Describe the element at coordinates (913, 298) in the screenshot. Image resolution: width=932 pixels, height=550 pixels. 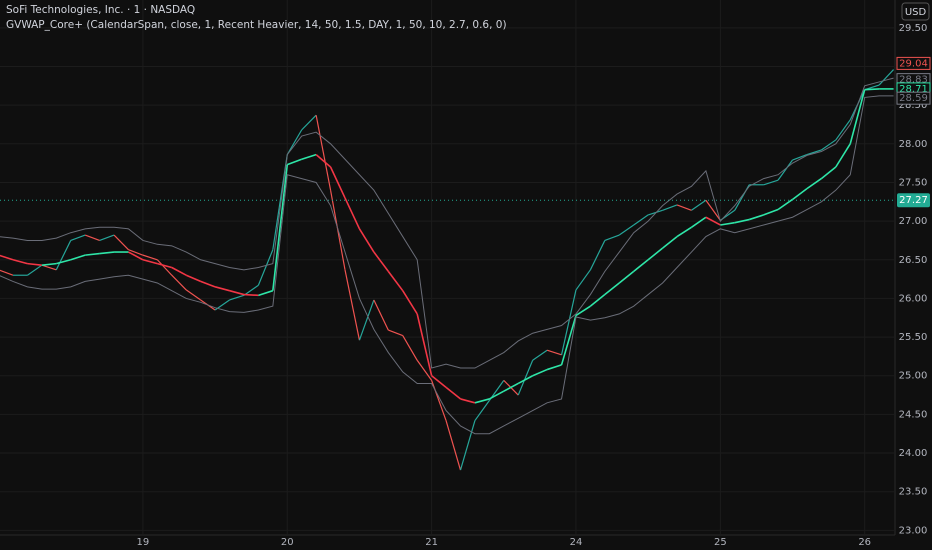
I see `y-tick-label: 26.00` at that location.